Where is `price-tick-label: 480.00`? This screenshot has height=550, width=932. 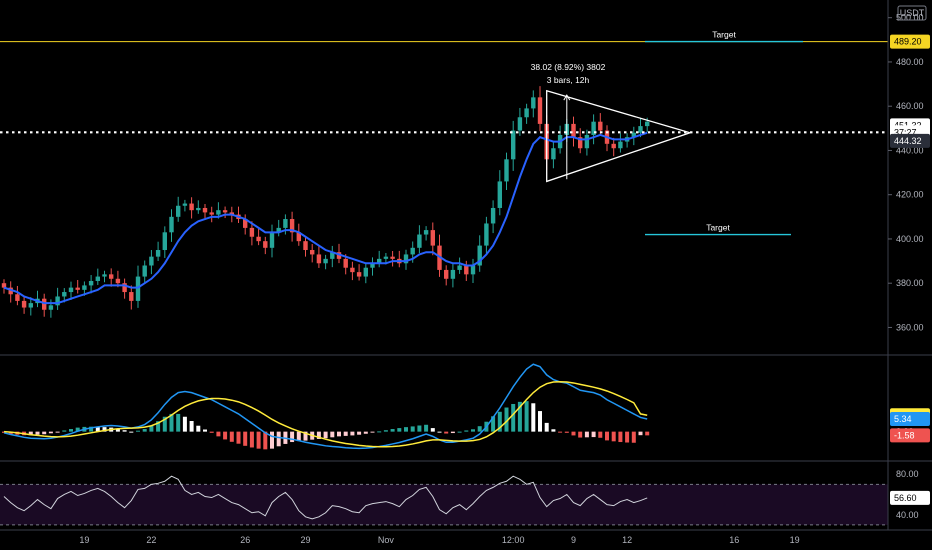 price-tick-label: 480.00 is located at coordinates (910, 62).